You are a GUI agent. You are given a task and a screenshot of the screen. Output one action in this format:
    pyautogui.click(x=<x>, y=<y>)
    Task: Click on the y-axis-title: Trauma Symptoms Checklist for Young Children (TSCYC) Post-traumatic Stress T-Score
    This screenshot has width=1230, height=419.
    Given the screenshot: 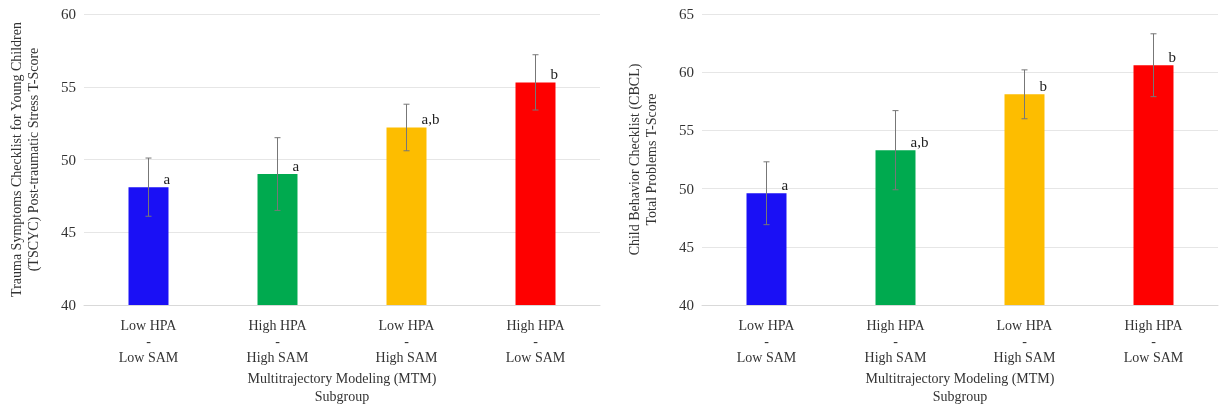 What is the action you would take?
    pyautogui.click(x=25, y=159)
    